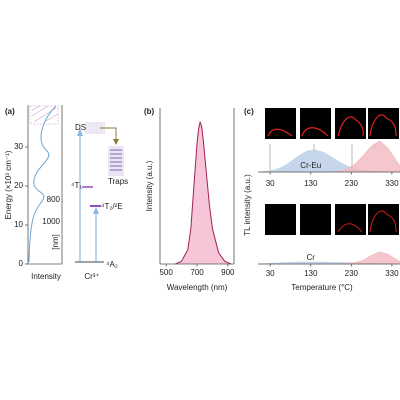 This screenshot has width=400, height=400. Describe the element at coordinates (322, 287) in the screenshot. I see `x-axis-label: Temperature (°C)` at that location.